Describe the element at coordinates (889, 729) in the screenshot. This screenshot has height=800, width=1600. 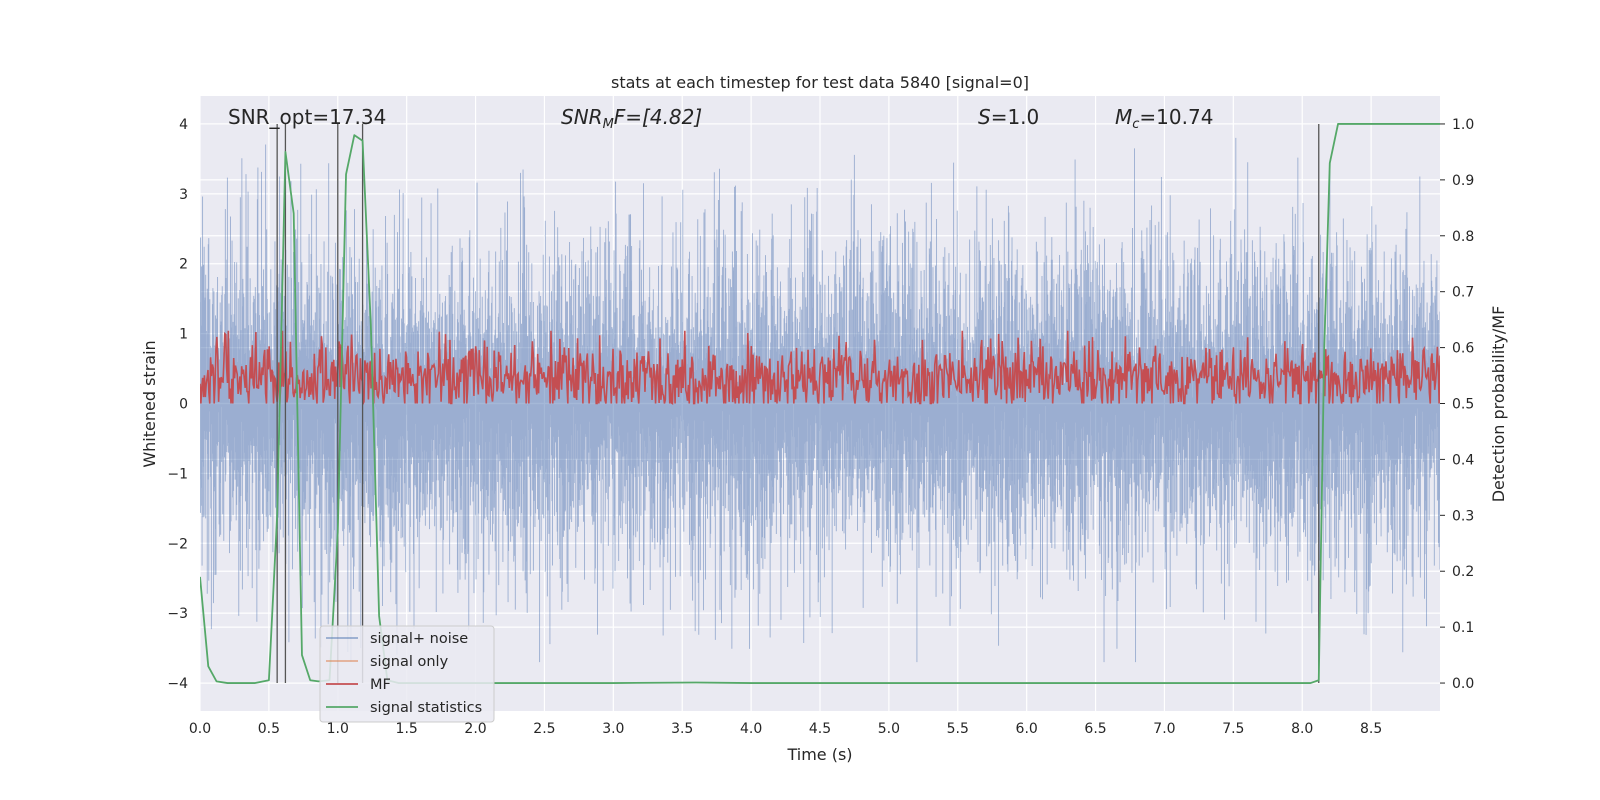
I see `x-tick-label: 5.0` at that location.